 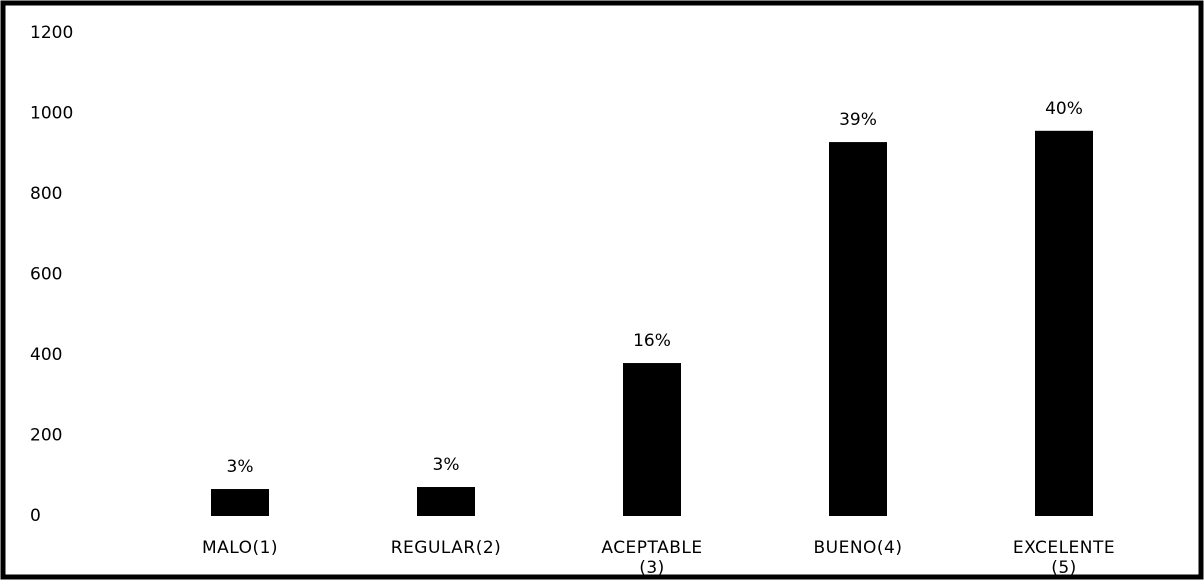 What do you see at coordinates (446, 548) in the screenshot?
I see `x-tick-label: REGULAR(2)` at bounding box center [446, 548].